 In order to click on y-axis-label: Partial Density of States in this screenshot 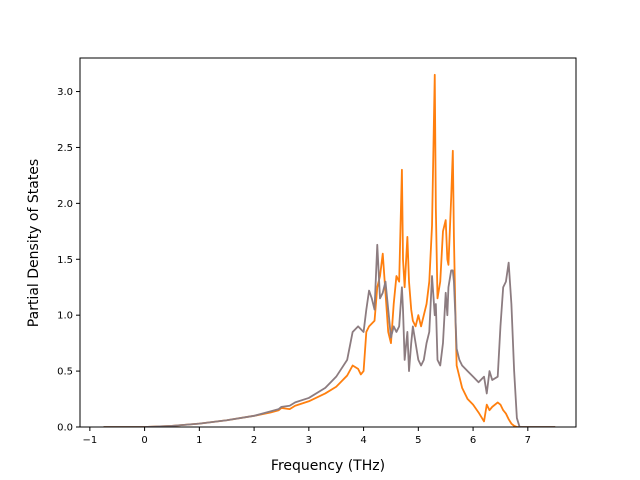, I will do `click(34, 243)`.